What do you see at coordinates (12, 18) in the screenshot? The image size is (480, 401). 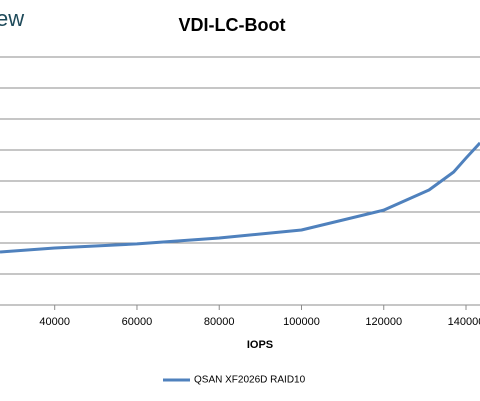 I see `watermark: ew` at bounding box center [12, 18].